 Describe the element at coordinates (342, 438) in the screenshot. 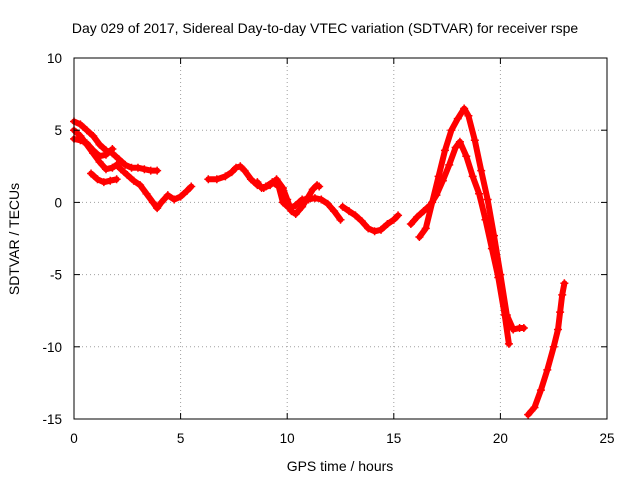

I see `x-tick-labels: 0 5 10 15 20 25` at that location.